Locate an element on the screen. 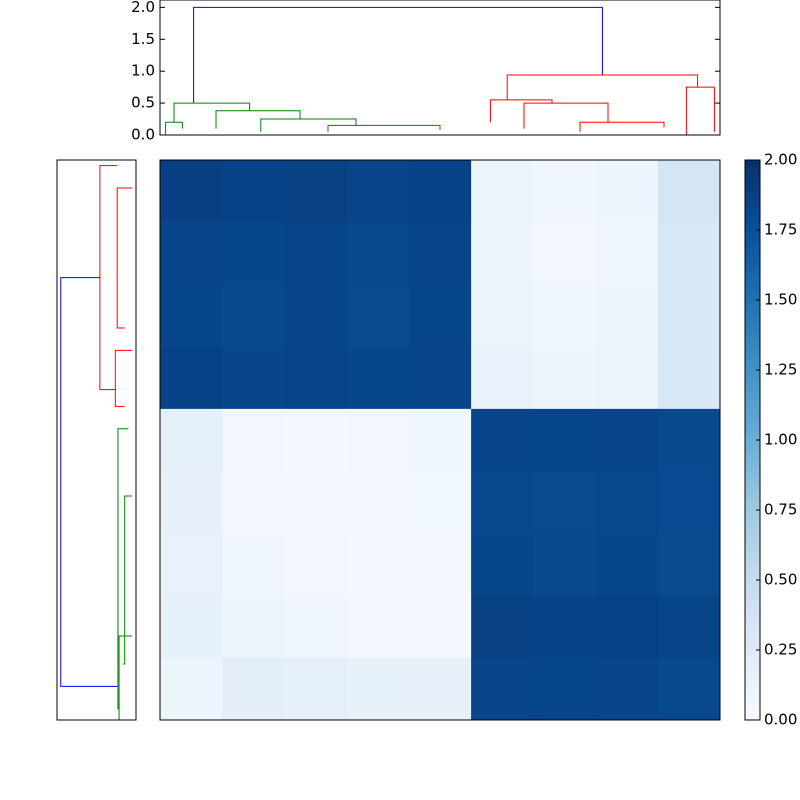  colorbar-tick-label: 1.25 is located at coordinates (780, 370).